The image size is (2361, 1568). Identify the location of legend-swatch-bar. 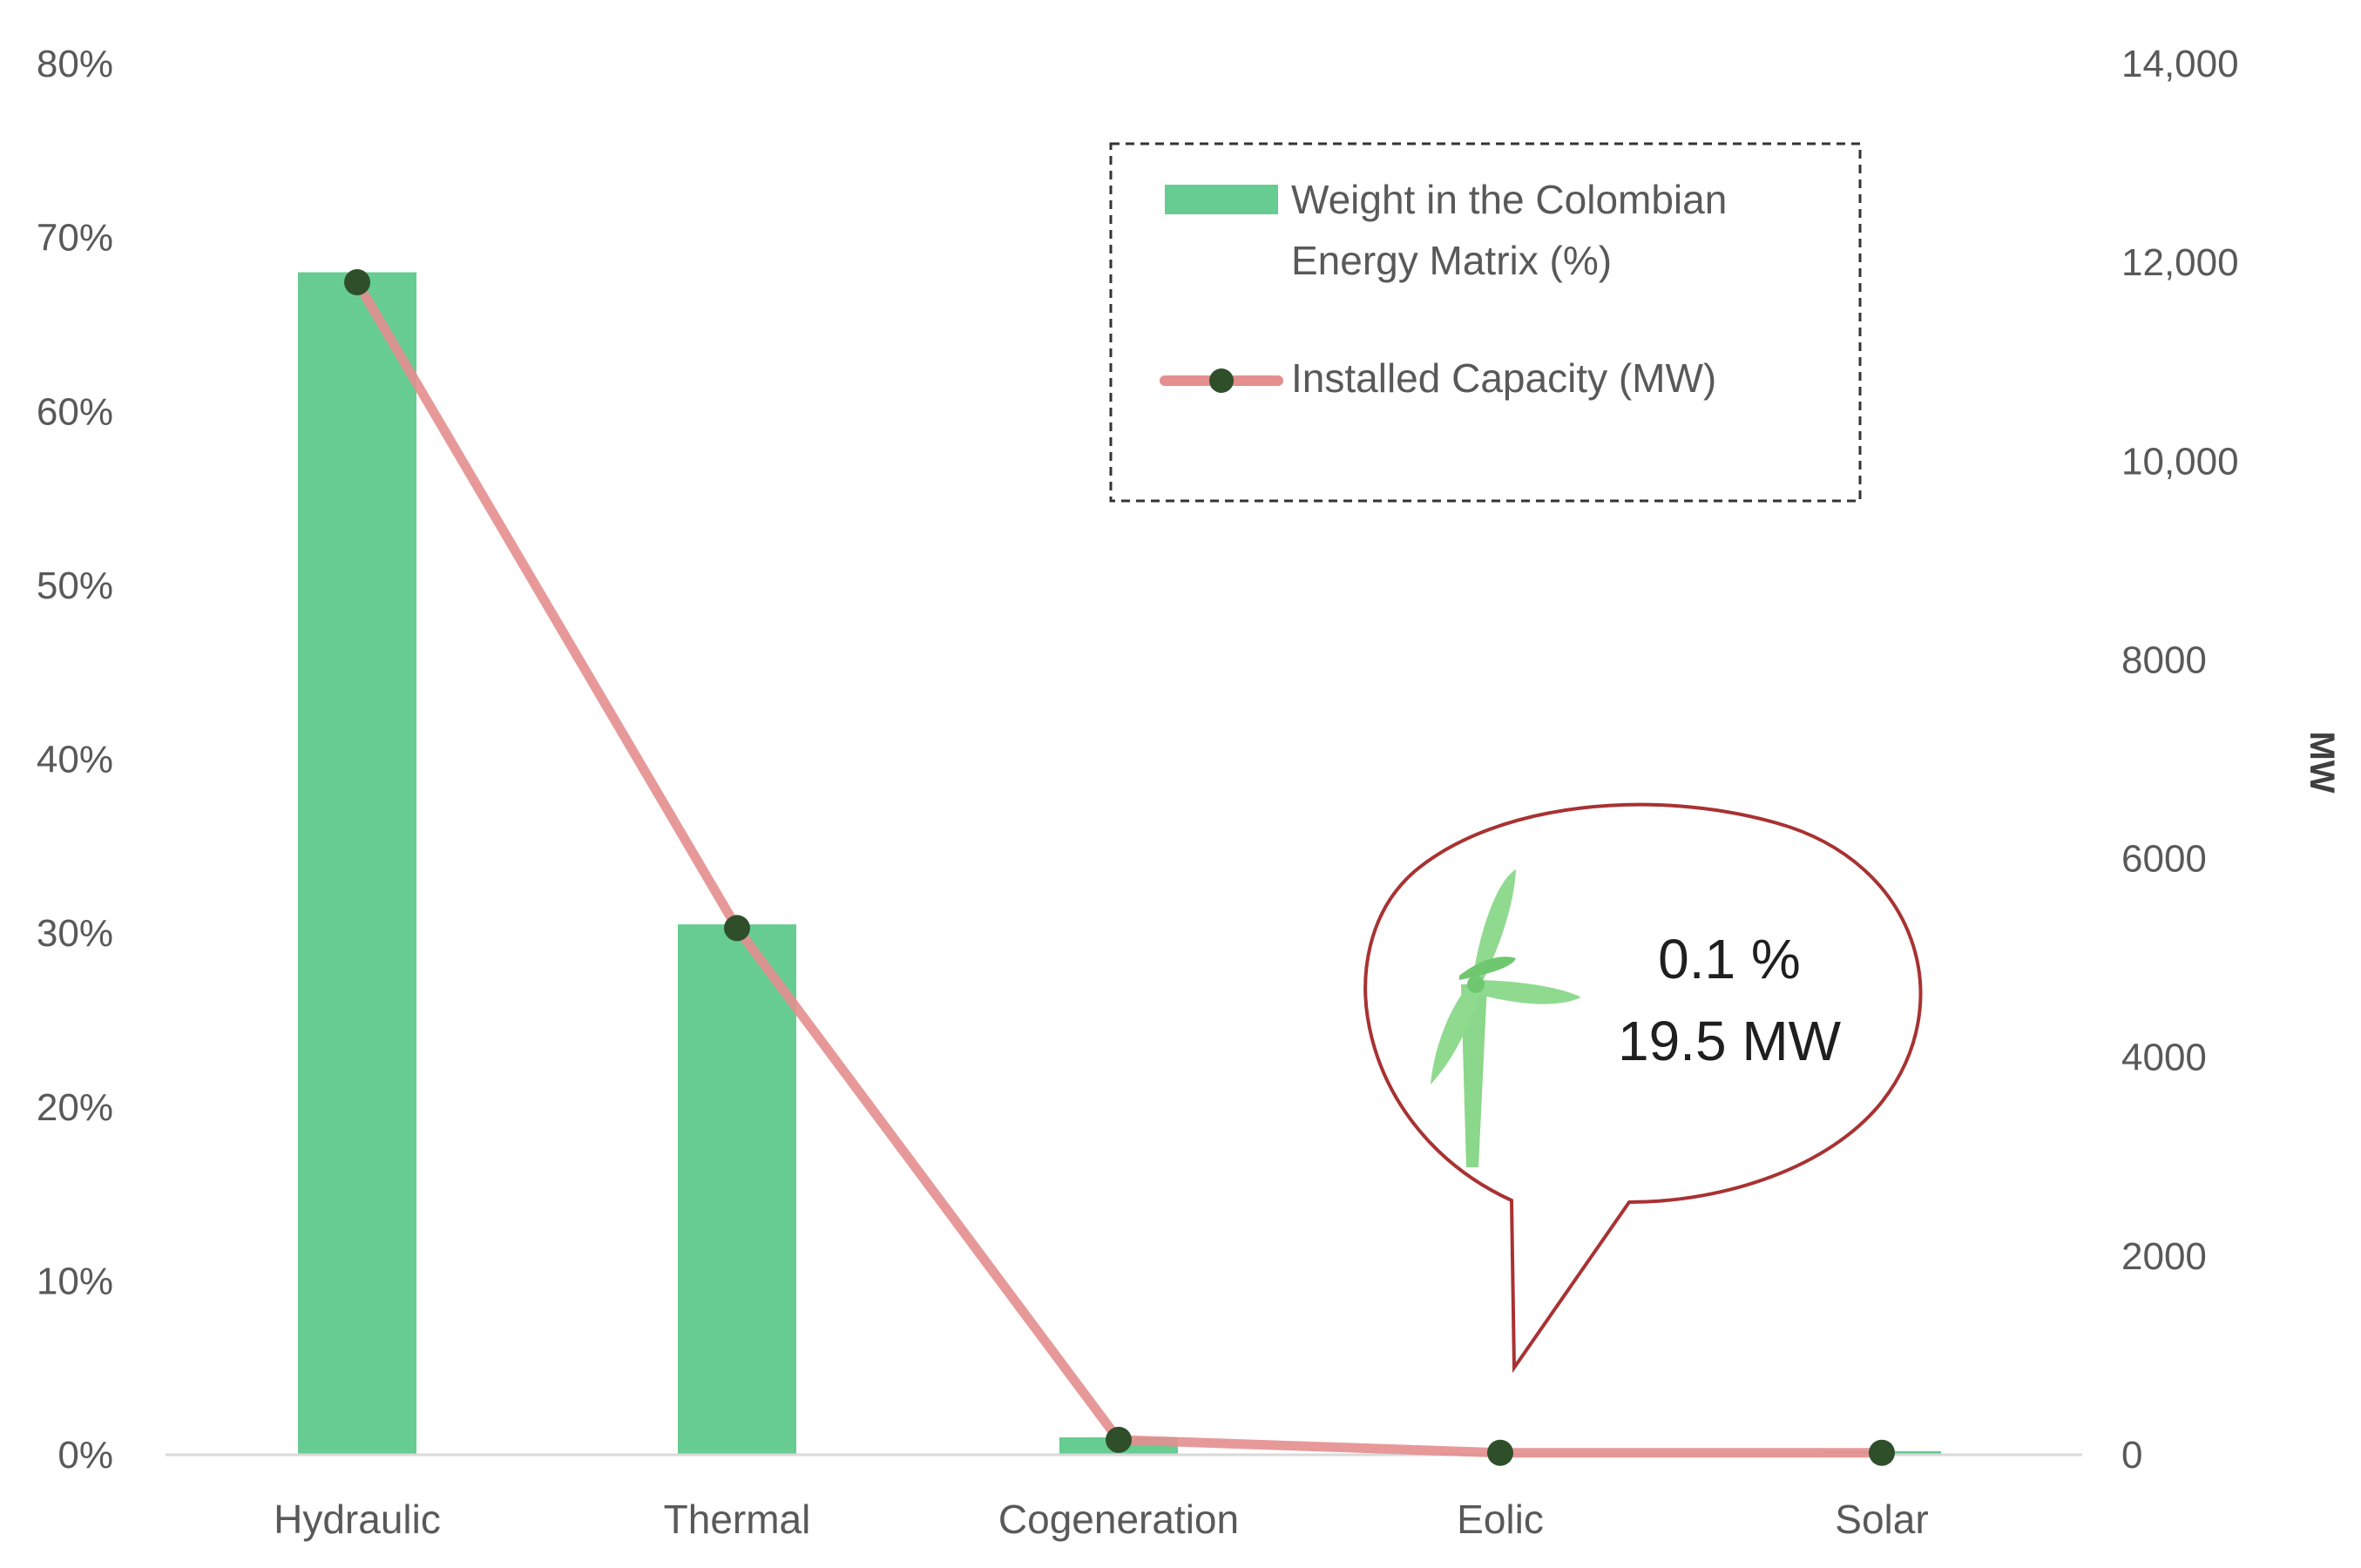
(1221, 199).